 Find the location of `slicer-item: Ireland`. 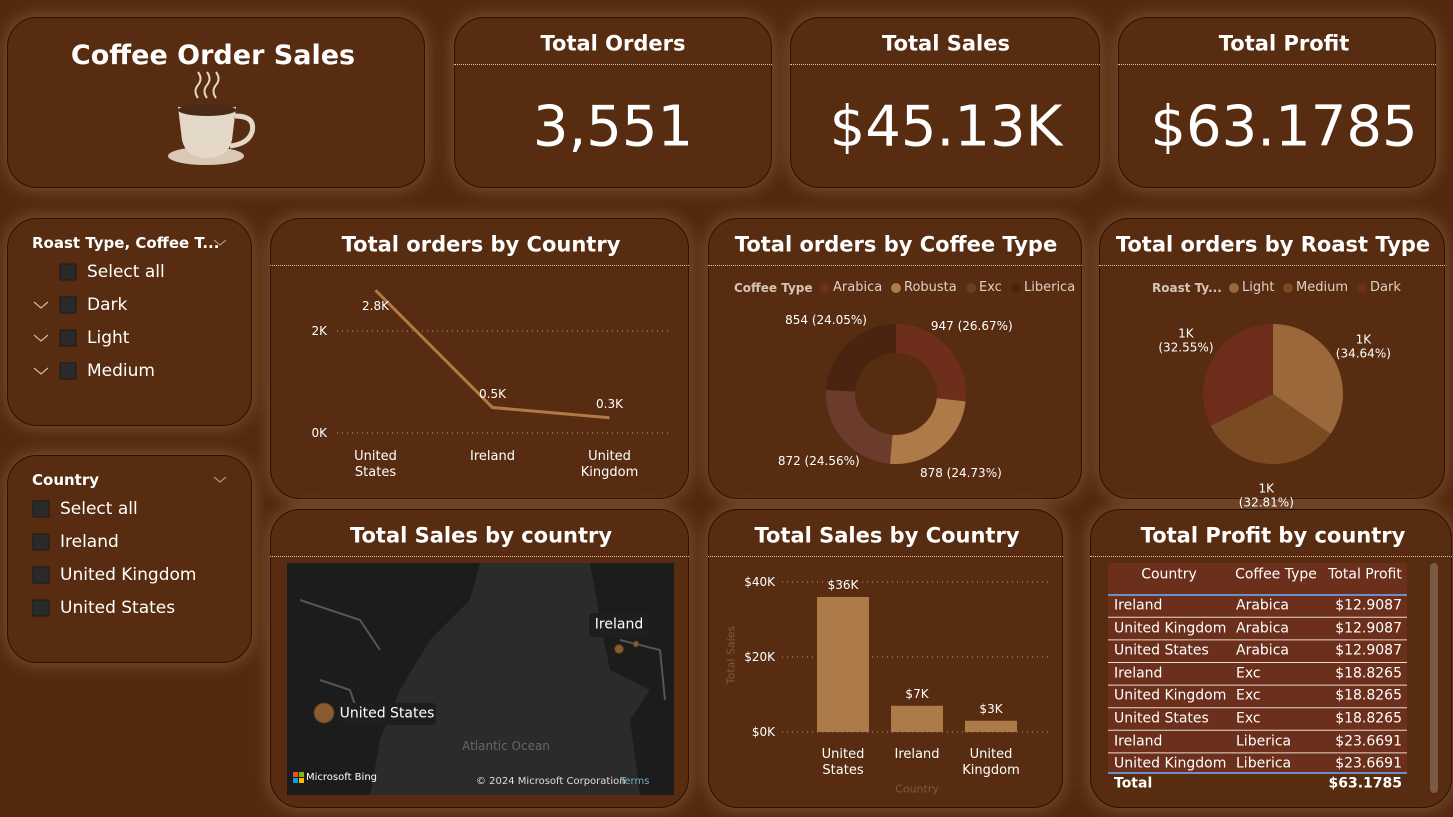

slicer-item: Ireland is located at coordinates (89, 541).